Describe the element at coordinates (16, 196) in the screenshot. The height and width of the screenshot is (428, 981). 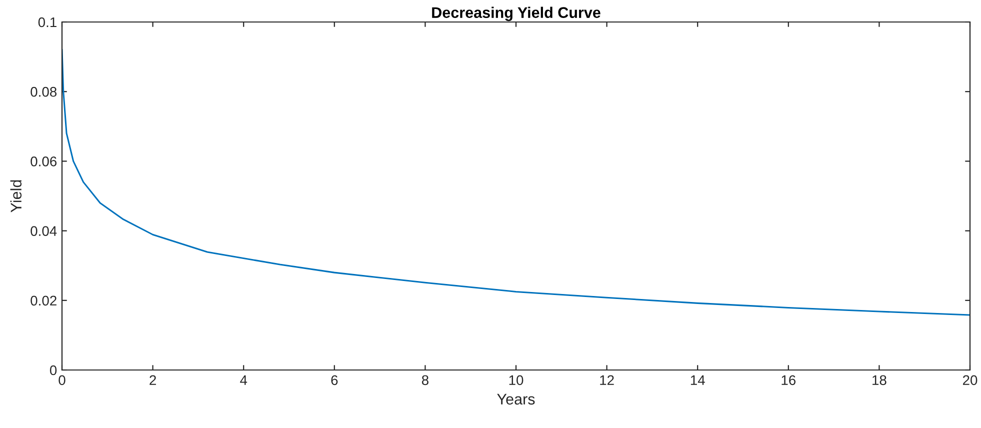
I see `y-axis-title: Yield` at that location.